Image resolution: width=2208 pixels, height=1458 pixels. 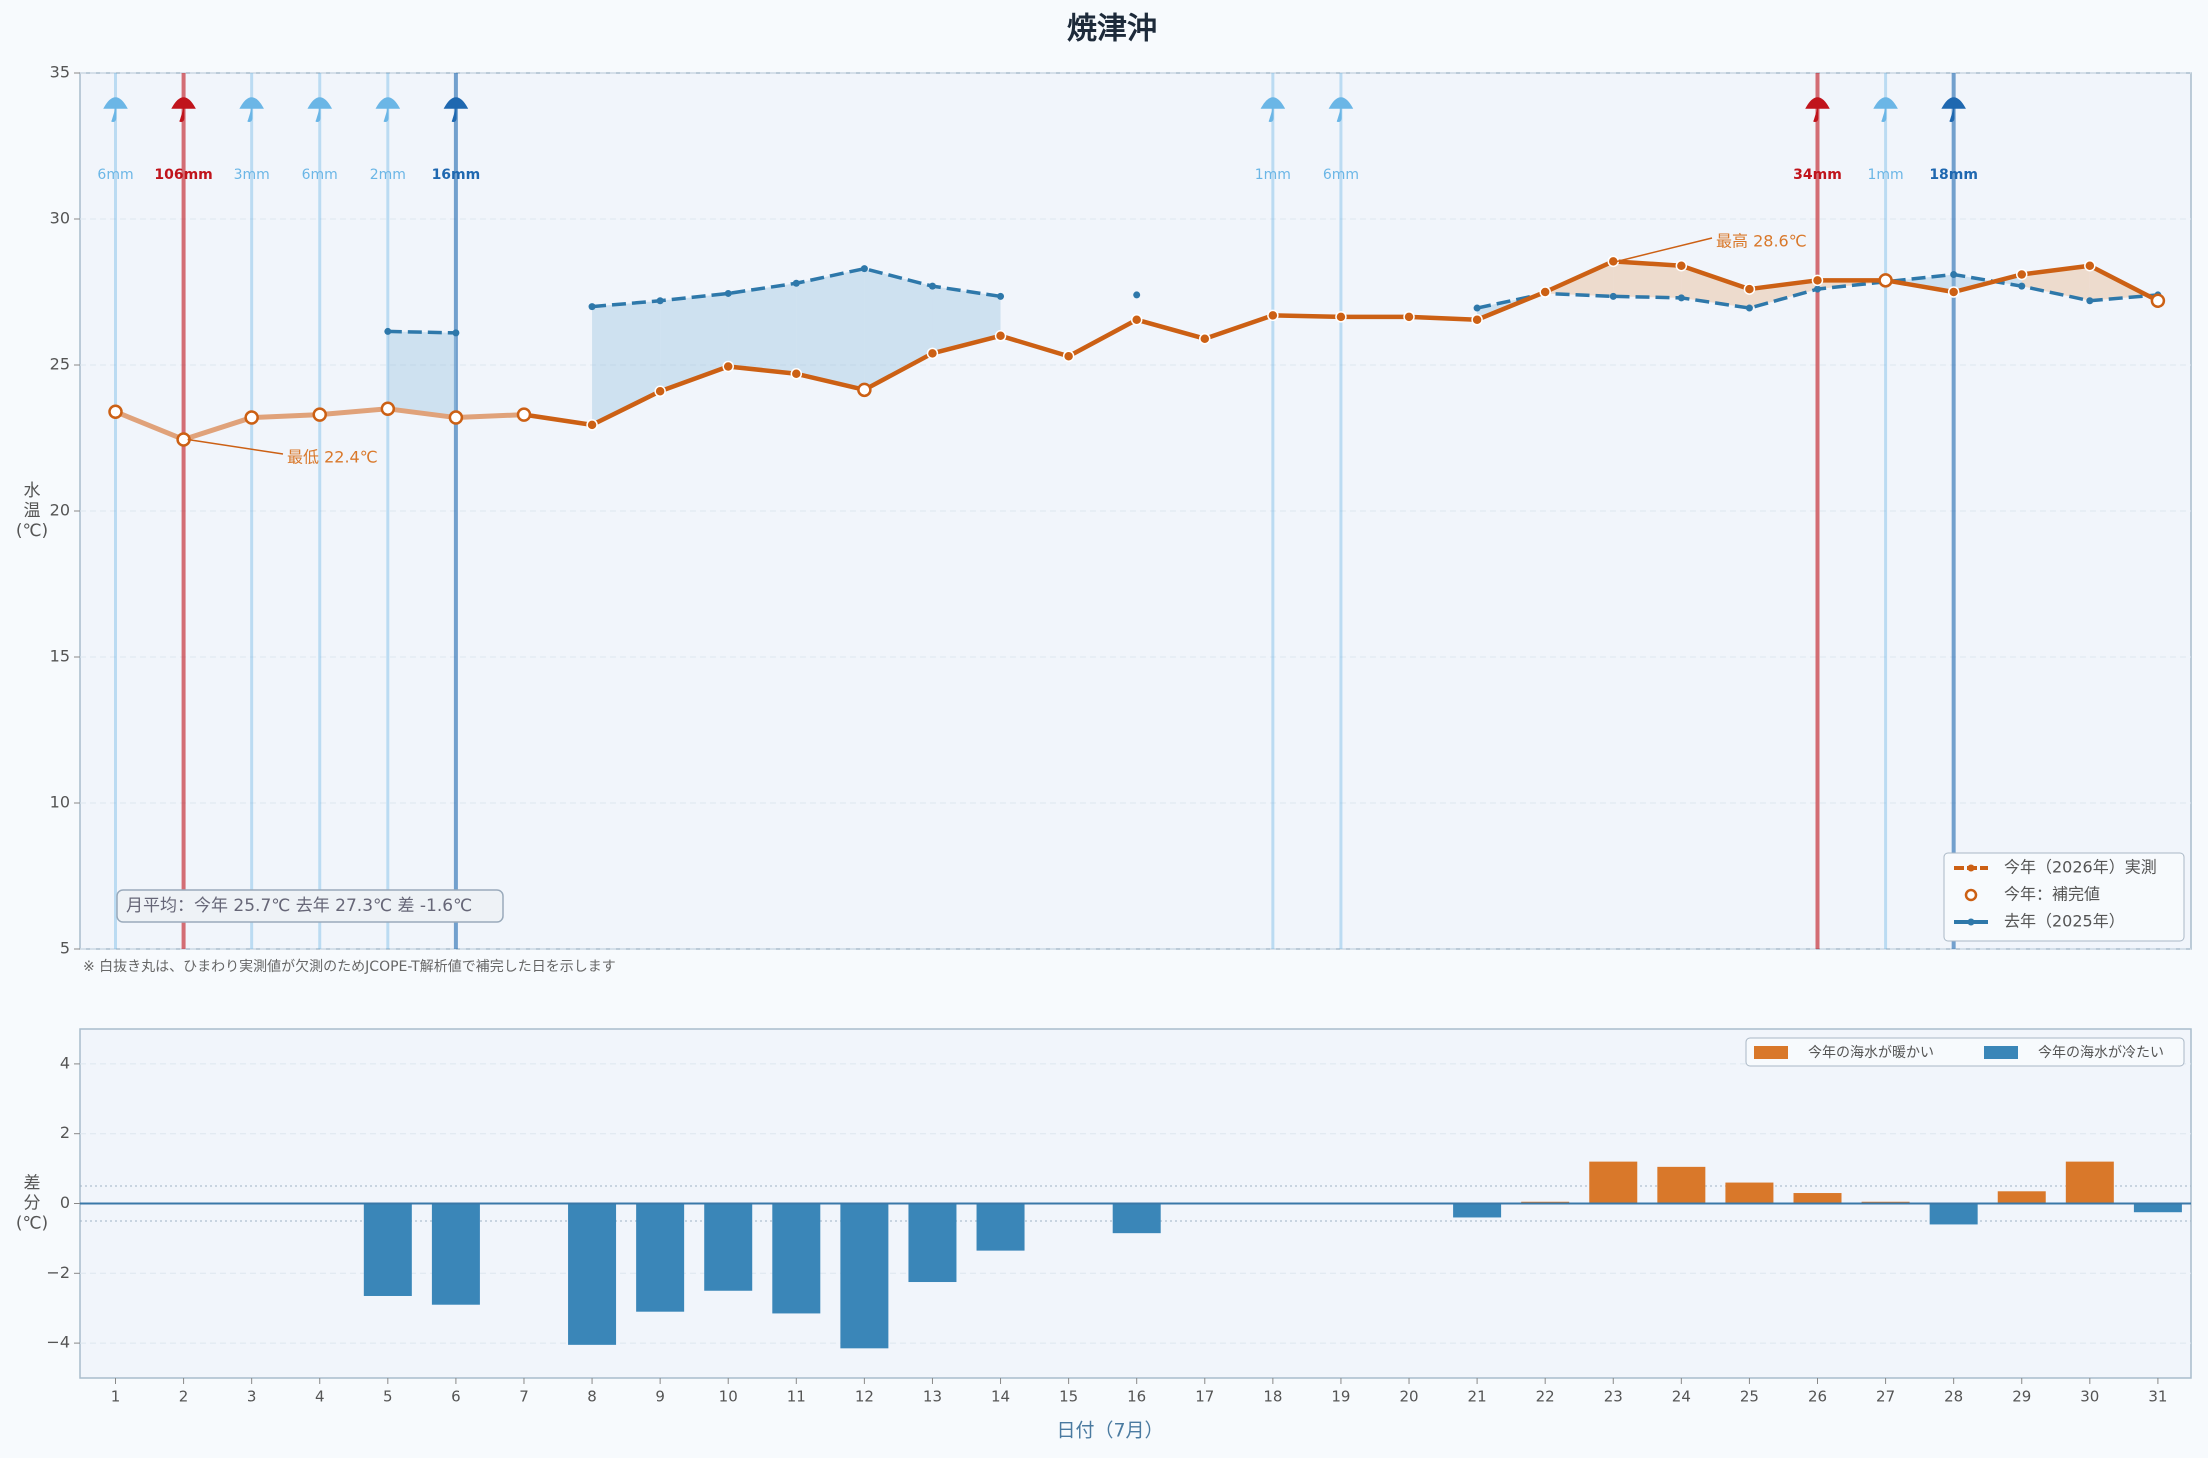 I want to click on annotation: 最低 22.4℃, so click(x=332, y=457).